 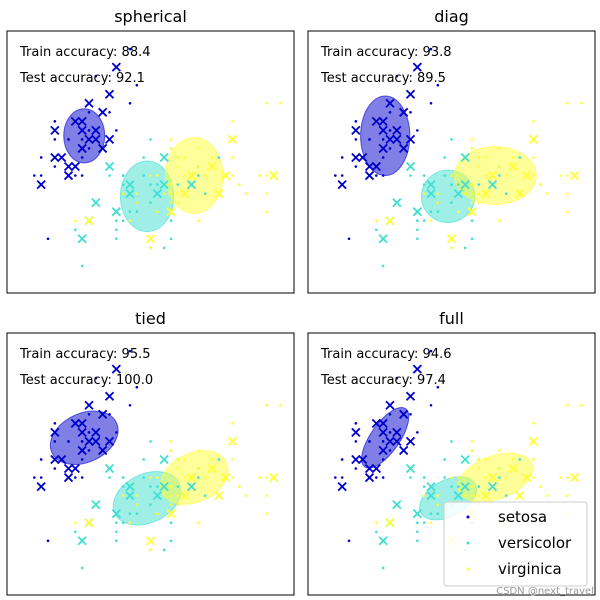 I want to click on test-accuracy-label: Test accuracy: 97.4, so click(x=383, y=380).